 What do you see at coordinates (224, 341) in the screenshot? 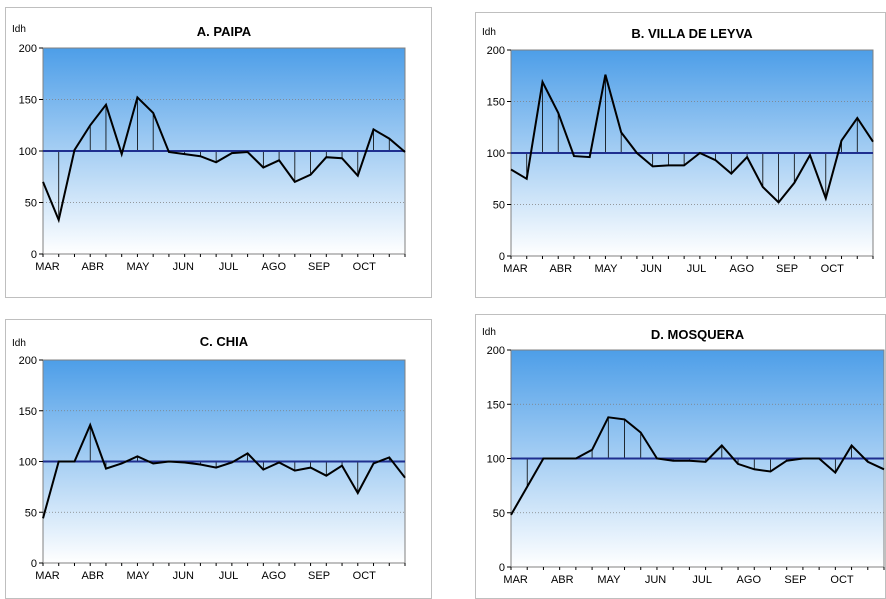
I see `chart-title: C. CHIA` at bounding box center [224, 341].